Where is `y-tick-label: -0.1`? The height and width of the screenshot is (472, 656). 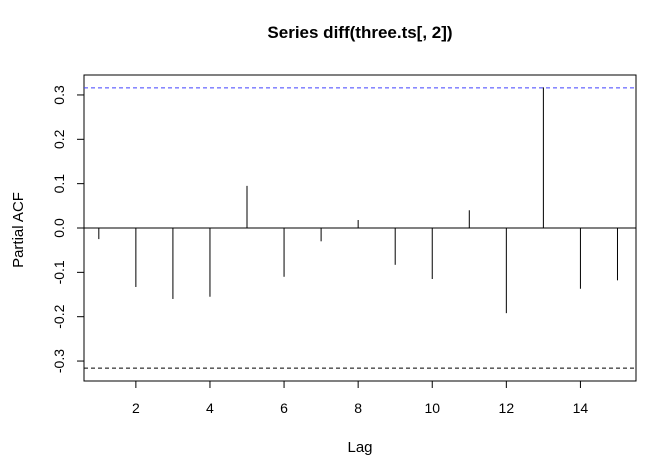 y-tick-label: -0.1 is located at coordinates (59, 272).